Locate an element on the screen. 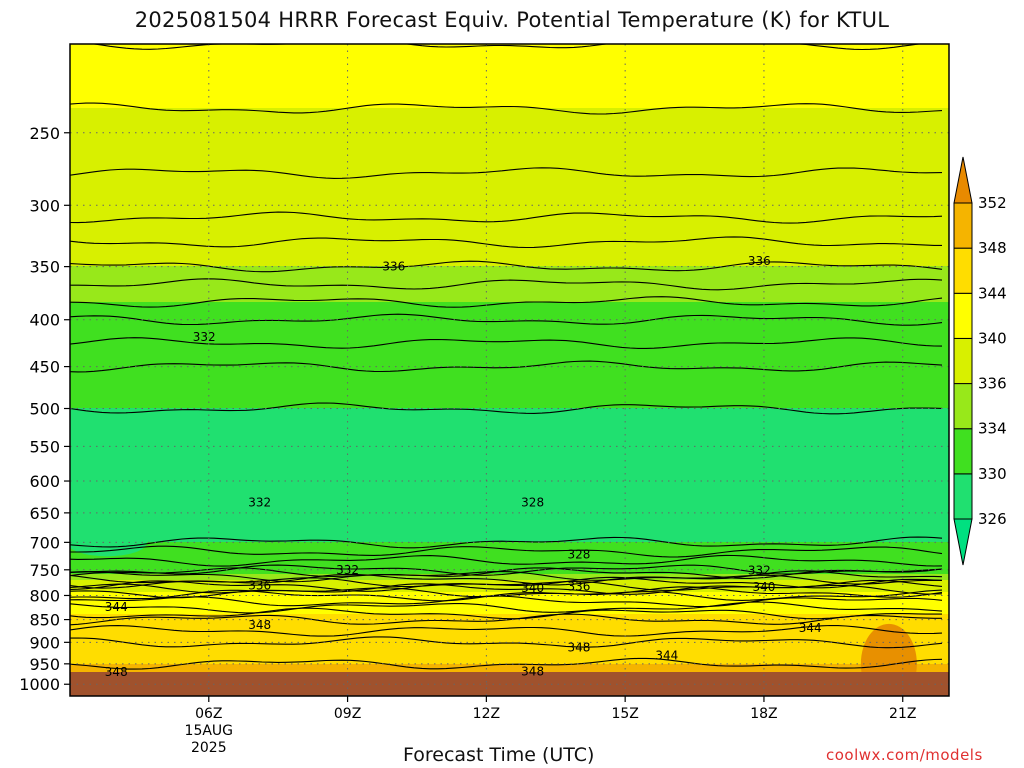 The height and width of the screenshot is (768, 1024). y-tick-label: 950 is located at coordinates (44, 664).